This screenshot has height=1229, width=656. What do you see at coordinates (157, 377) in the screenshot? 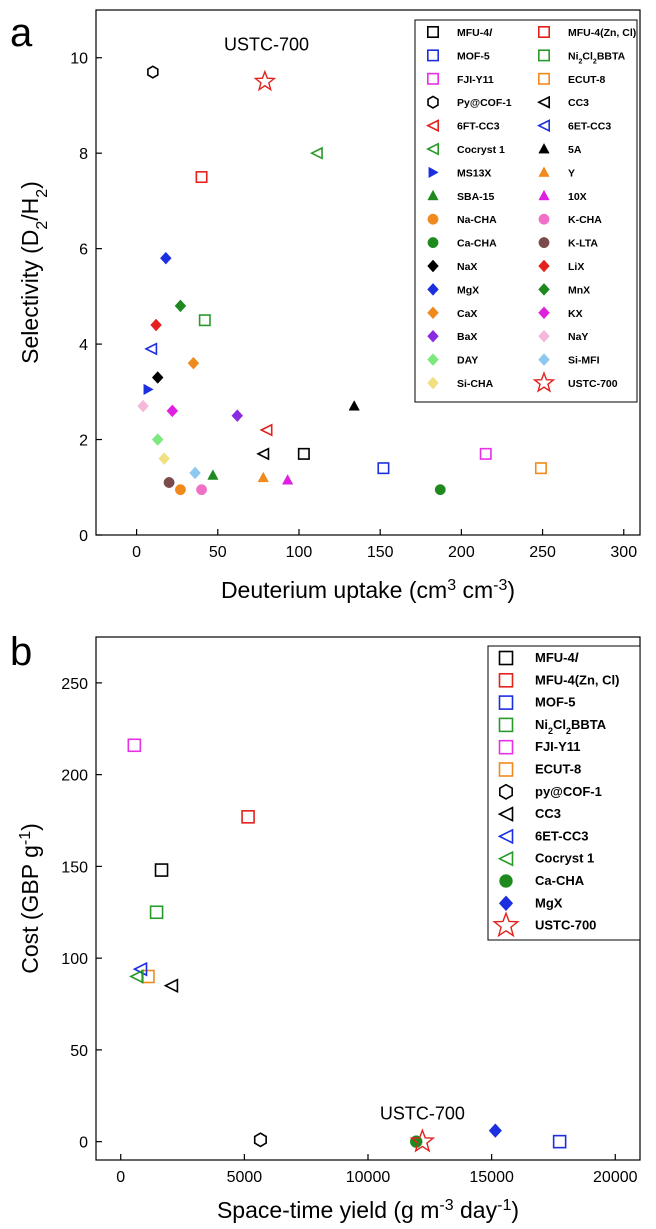
I see `panel-a-point-nax` at bounding box center [157, 377].